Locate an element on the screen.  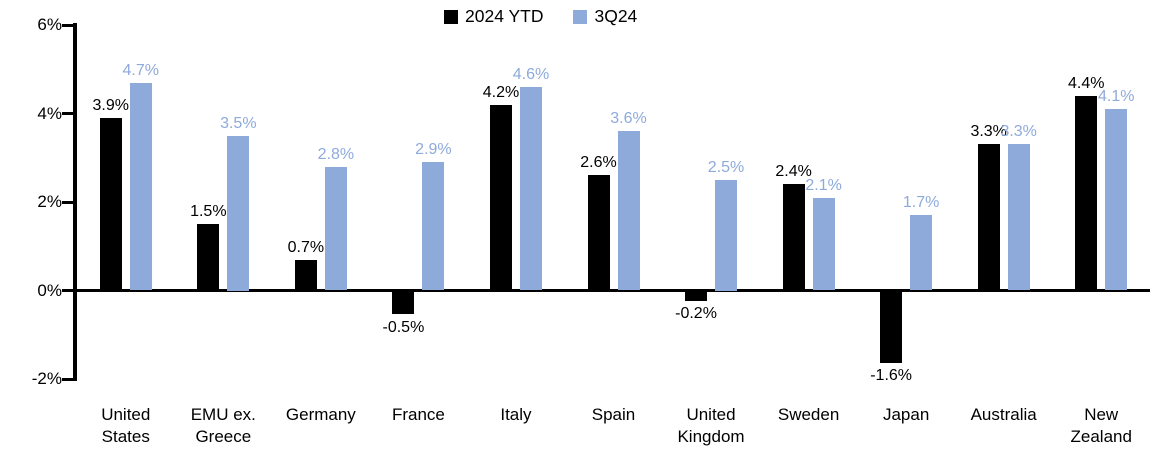
legend-item-2024-ytd: 2024 YTD is located at coordinates (493, 16).